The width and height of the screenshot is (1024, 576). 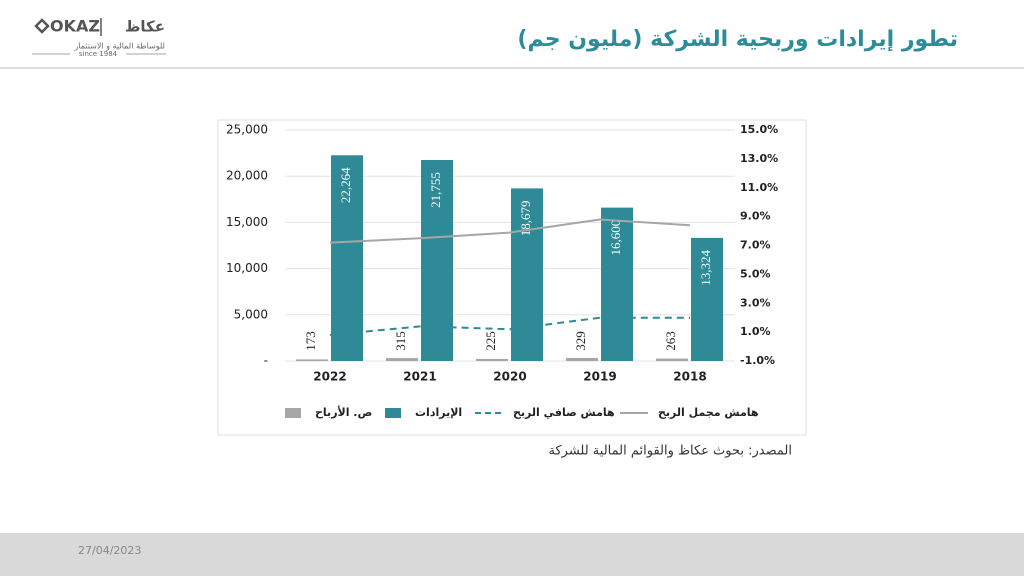 I want to click on y2-tick-label: 11.0%, so click(x=759, y=187).